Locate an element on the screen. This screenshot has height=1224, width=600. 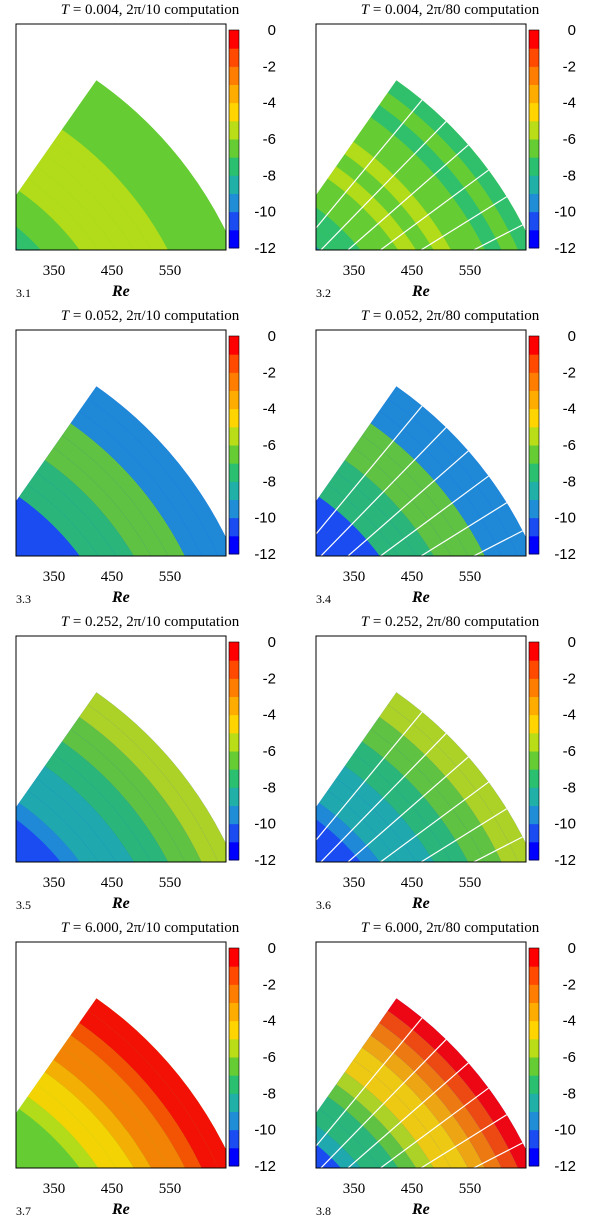
title-value: = 0.252, is located at coordinates (98, 622).